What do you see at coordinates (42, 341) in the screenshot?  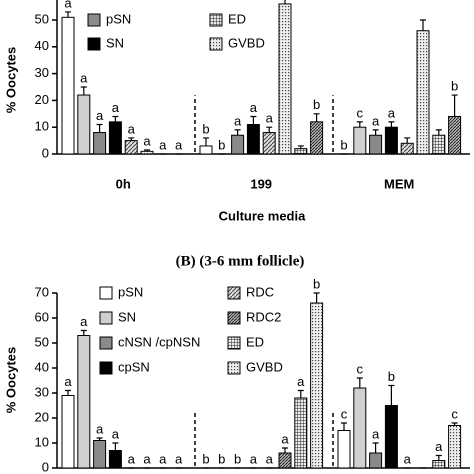 I see `y-tick-label: 50` at bounding box center [42, 341].